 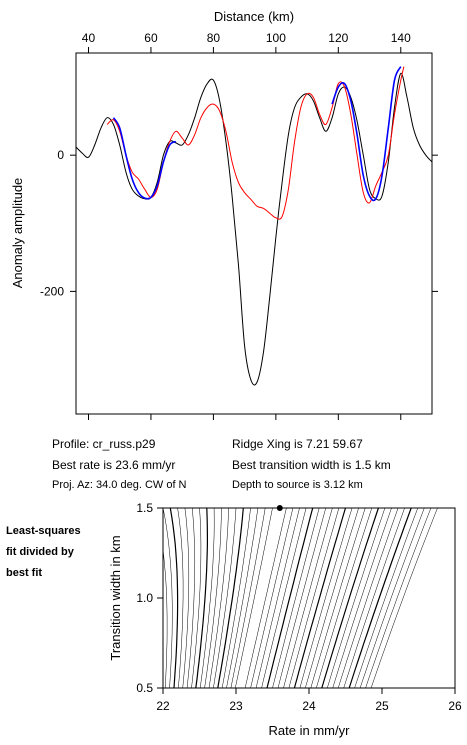 What do you see at coordinates (254, 16) in the screenshot?
I see `x-axis-title: Distance (km)` at bounding box center [254, 16].